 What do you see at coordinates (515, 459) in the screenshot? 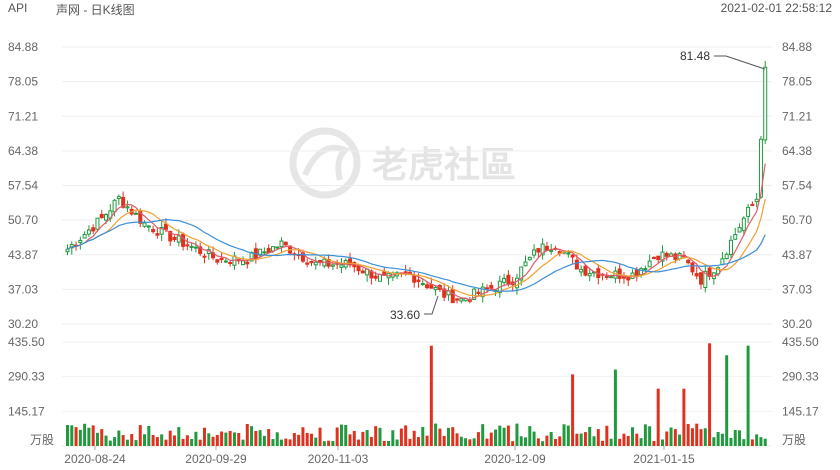
I see `date-label: 2020-12-09` at bounding box center [515, 459].